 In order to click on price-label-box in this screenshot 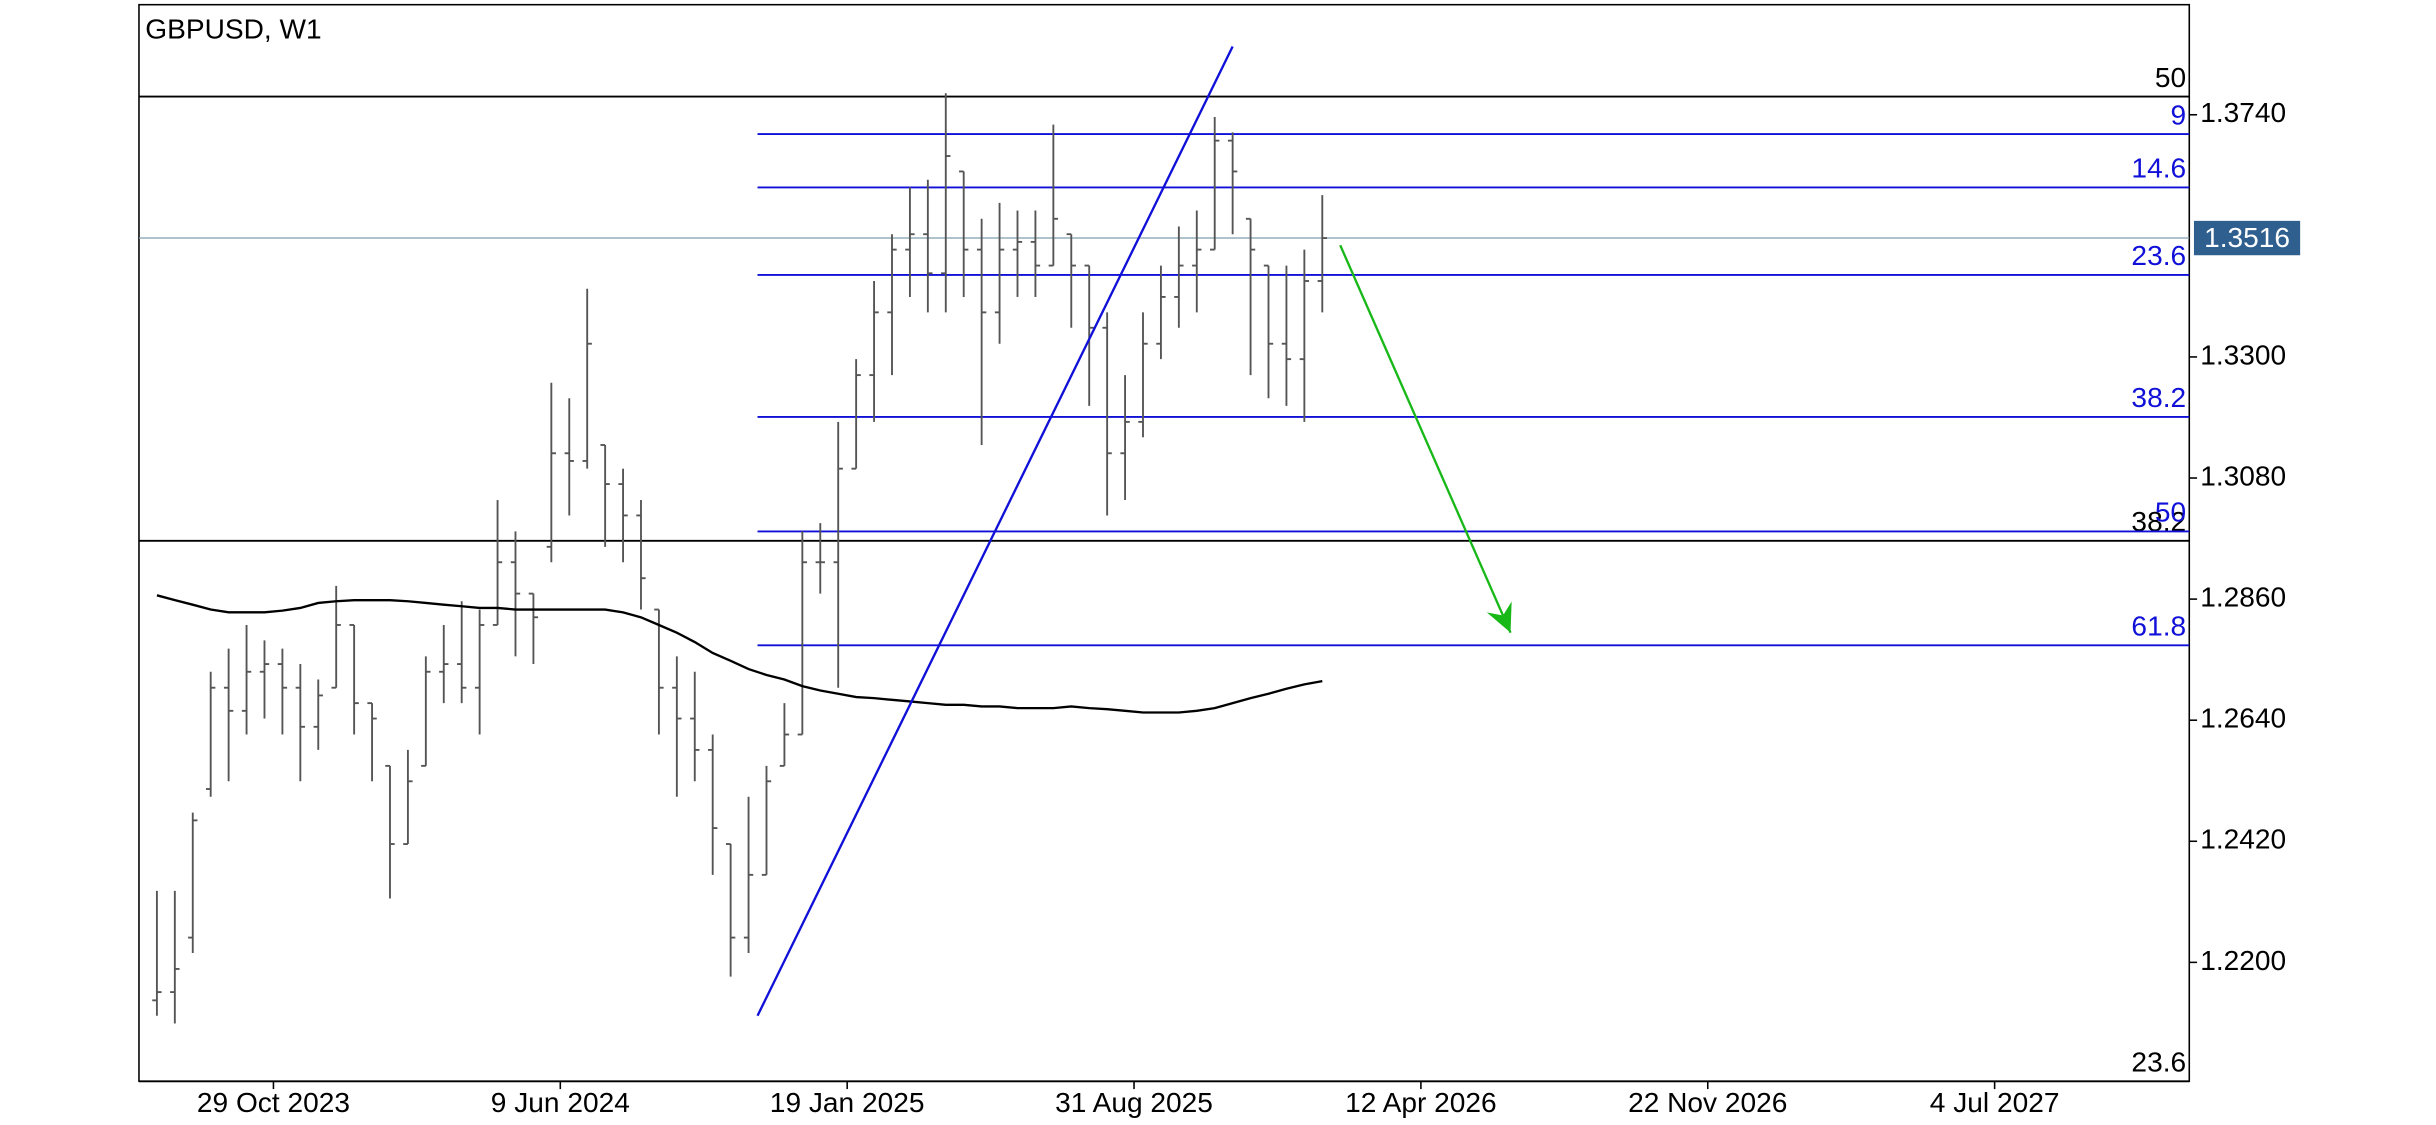, I will do `click(2247, 238)`.